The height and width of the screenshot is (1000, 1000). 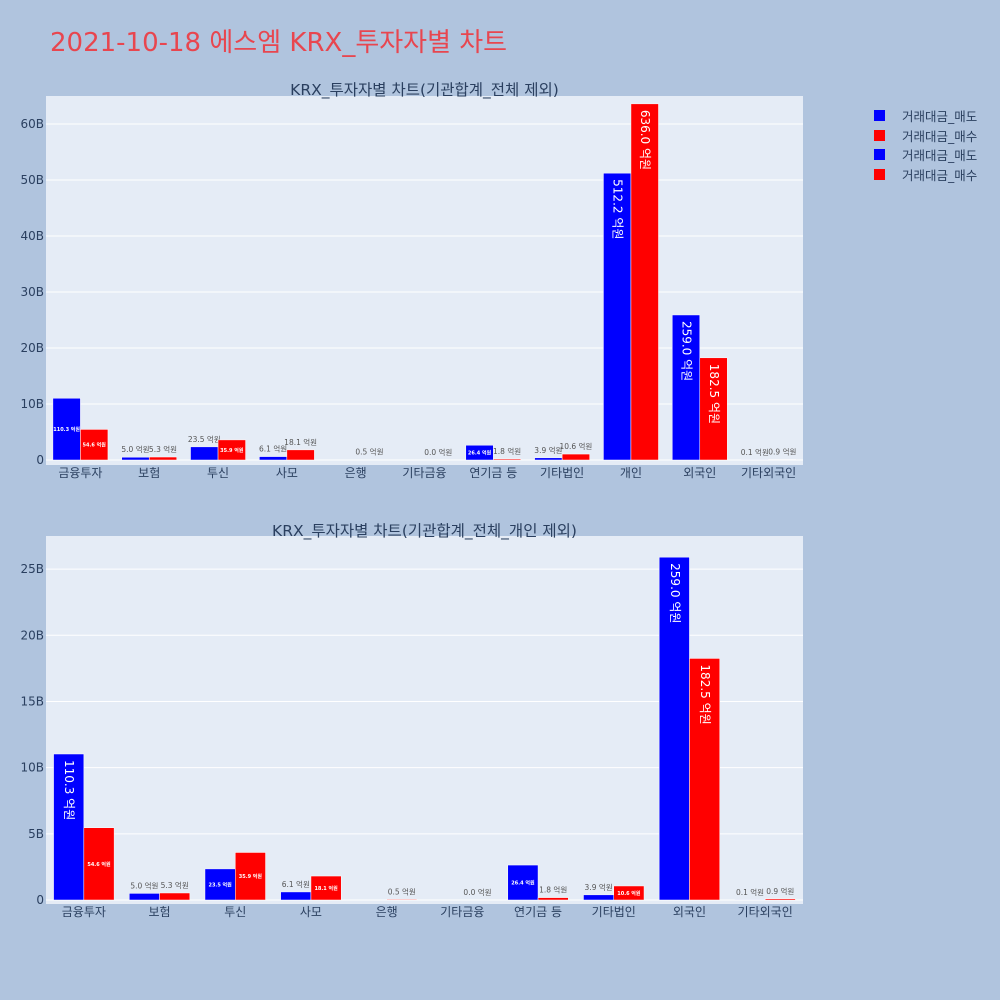 What do you see at coordinates (32, 768) in the screenshot?
I see `y-tick-label: 10B` at bounding box center [32, 768].